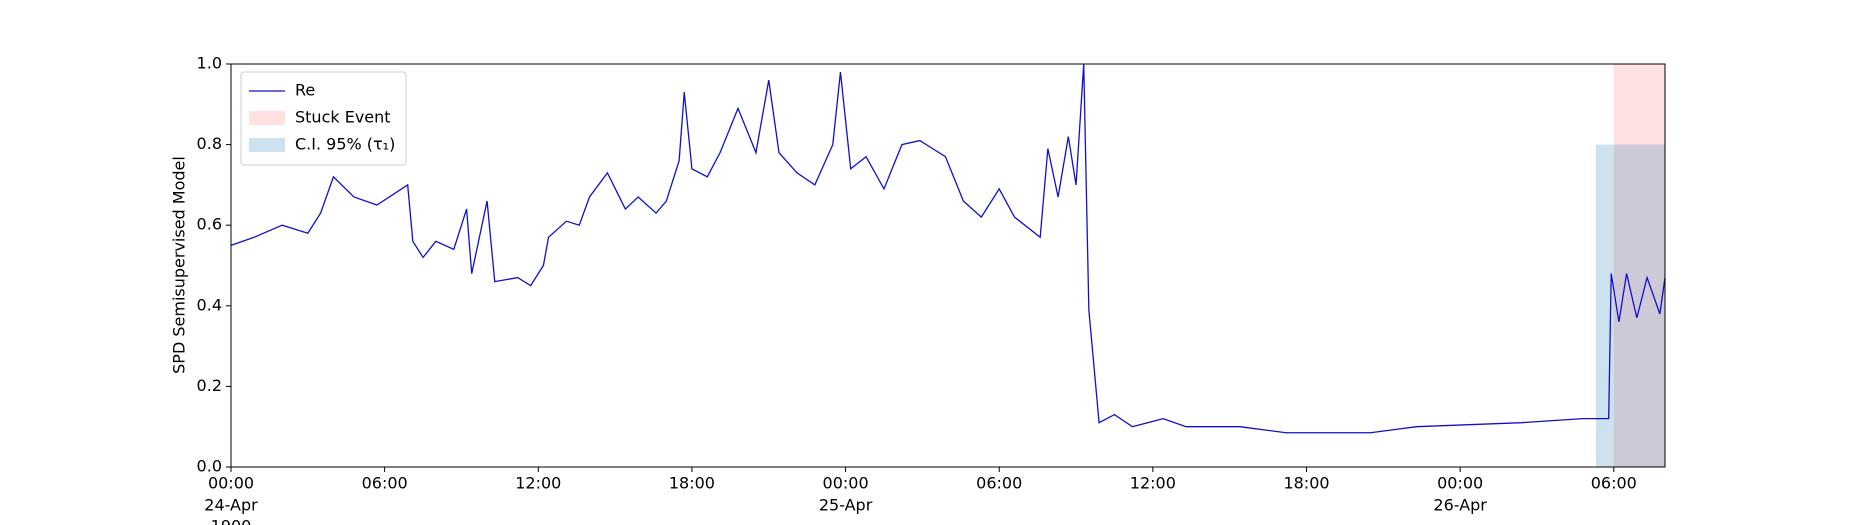 The image size is (1850, 525). Describe the element at coordinates (1460, 505) in the screenshot. I see `x-tick-day-label: 26-Apr` at that location.